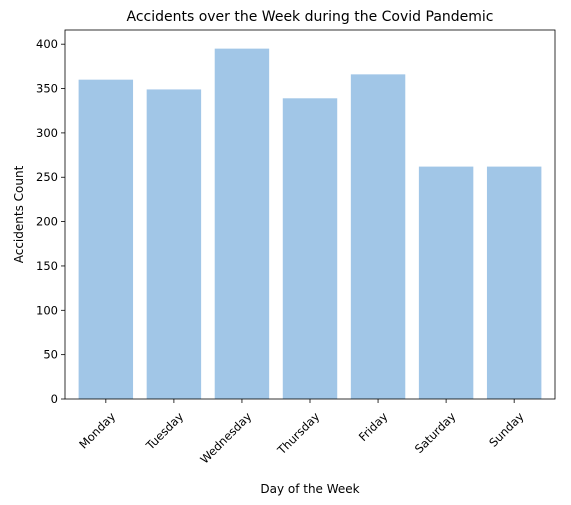 This screenshot has width=571, height=505. What do you see at coordinates (47, 89) in the screenshot?
I see `y-tick-label: 350` at bounding box center [47, 89].